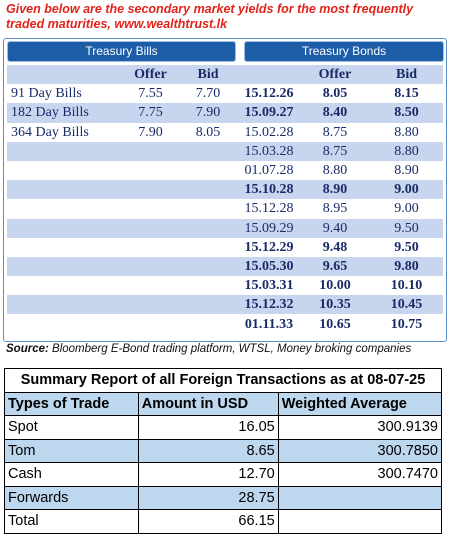 The height and width of the screenshot is (537, 450). What do you see at coordinates (335, 94) in the screenshot?
I see `bond-offer: 8.05` at bounding box center [335, 94].